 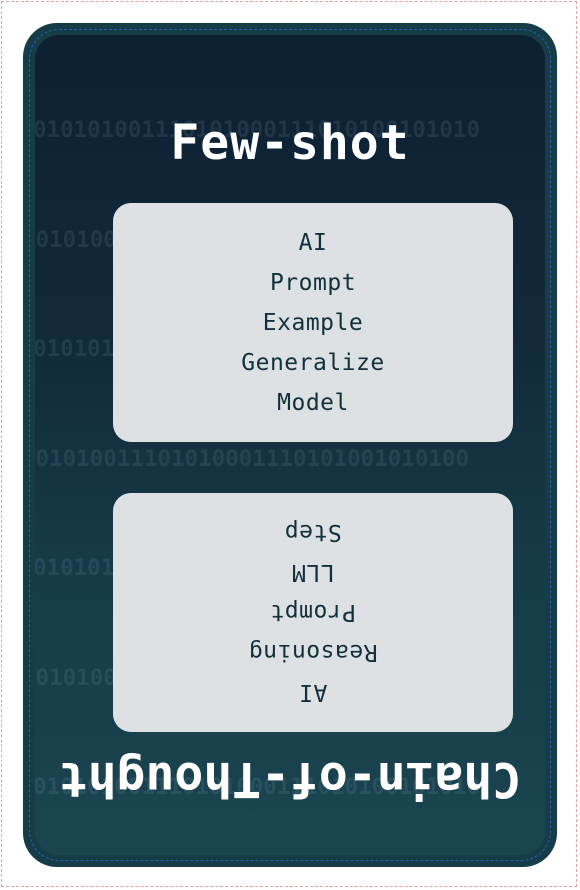 I want to click on top-word: Prompt, so click(x=313, y=282).